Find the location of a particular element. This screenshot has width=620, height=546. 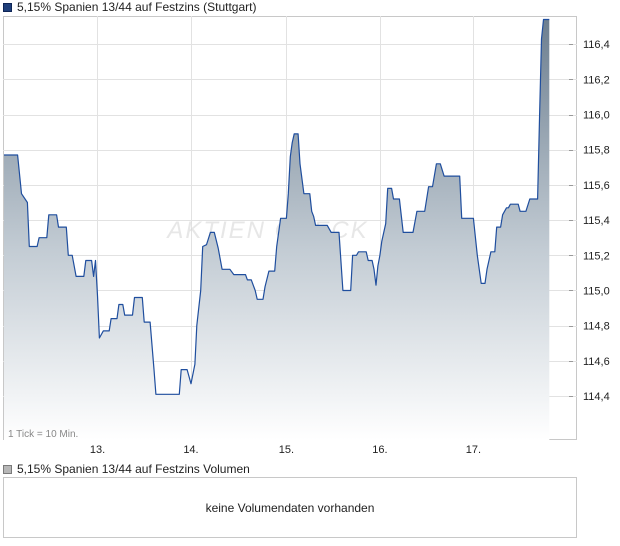

volume-legend-label: 5,15% Spanien 13/44 auf Festzins Volumen is located at coordinates (133, 469).